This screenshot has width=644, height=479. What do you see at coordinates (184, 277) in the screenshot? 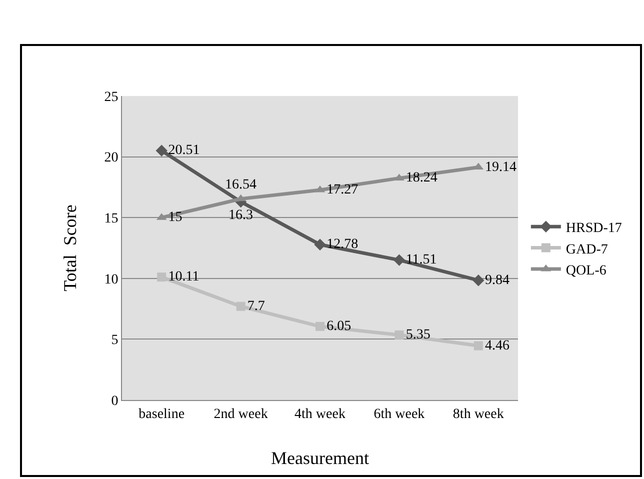
I see `data-label: 10.11` at bounding box center [184, 277].